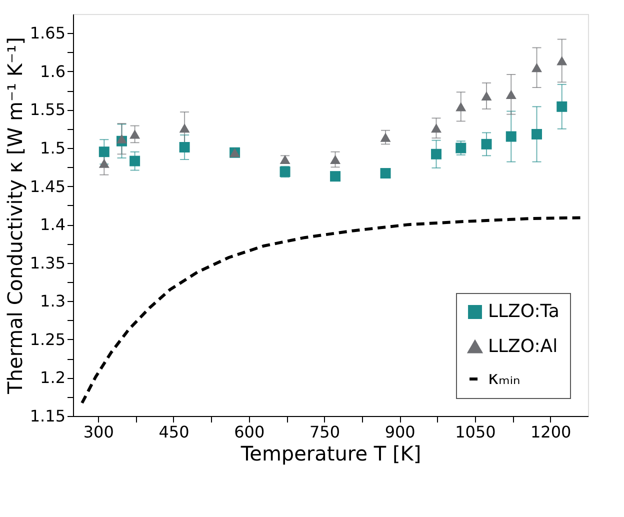  What do you see at coordinates (48, 416) in the screenshot?
I see `y-tick-label: 1.15` at bounding box center [48, 416].